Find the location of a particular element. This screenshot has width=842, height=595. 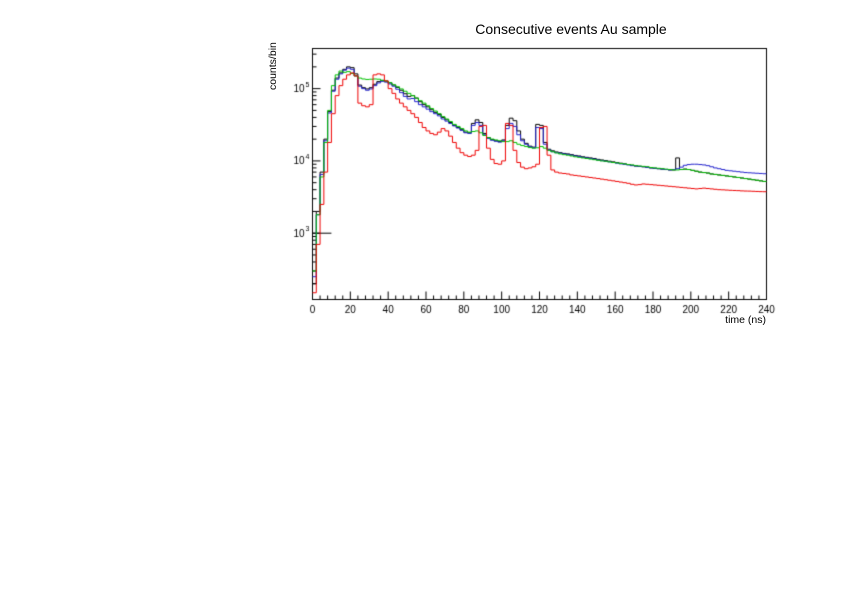

x-axis-label: time (ns) is located at coordinates (745, 320).